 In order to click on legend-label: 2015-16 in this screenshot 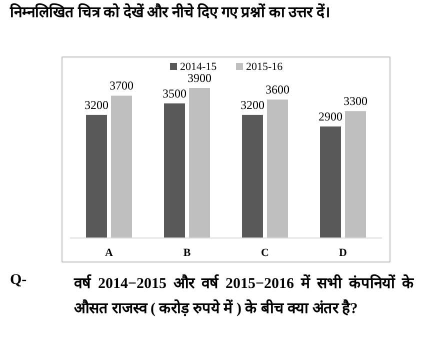, I will do `click(265, 67)`.